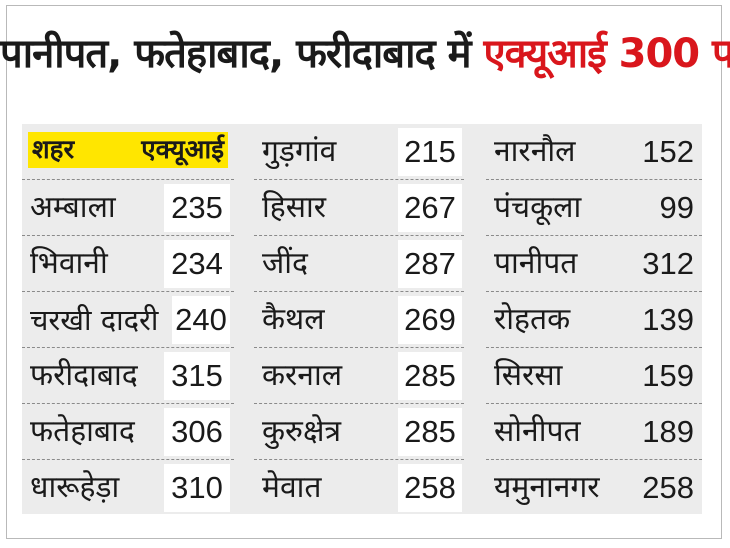 Image resolution: width=730 pixels, height=548 pixels. Describe the element at coordinates (528, 375) in the screenshot. I see `city-name: सिरसा` at that location.